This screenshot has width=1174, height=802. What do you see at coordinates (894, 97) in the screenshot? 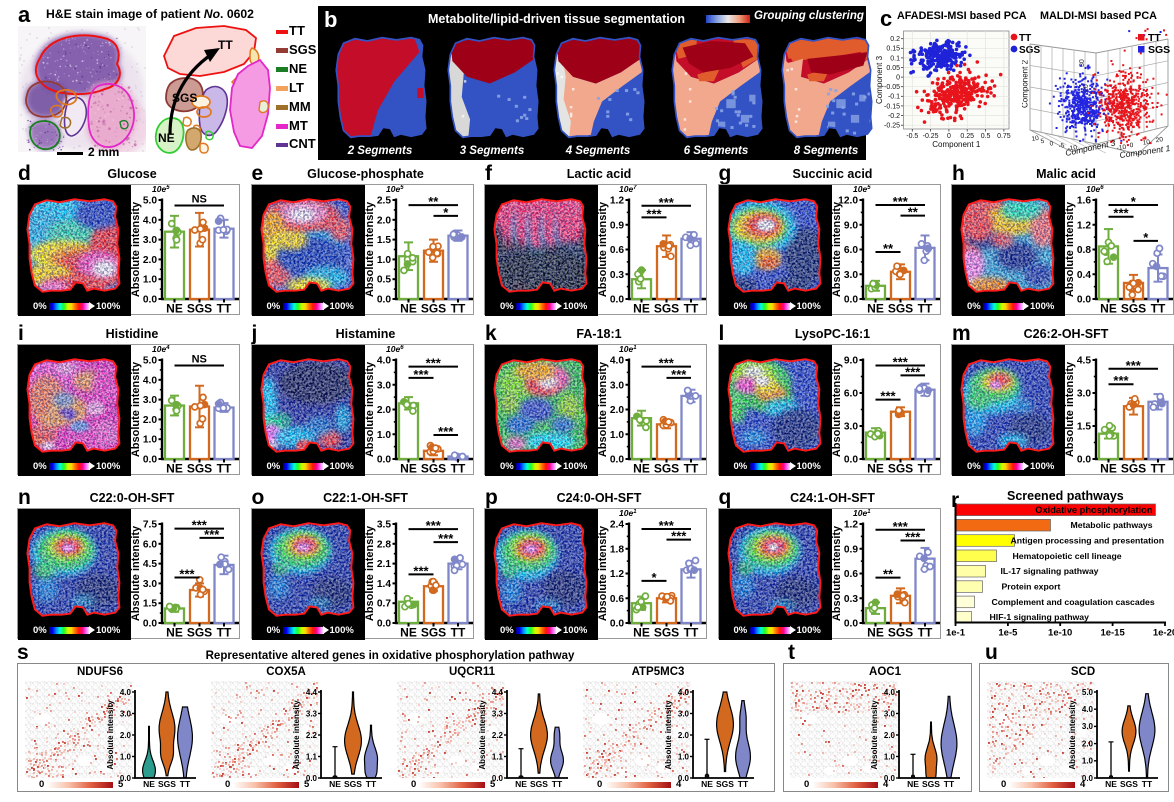
I see `svg-text: -0.1` at bounding box center [894, 97].